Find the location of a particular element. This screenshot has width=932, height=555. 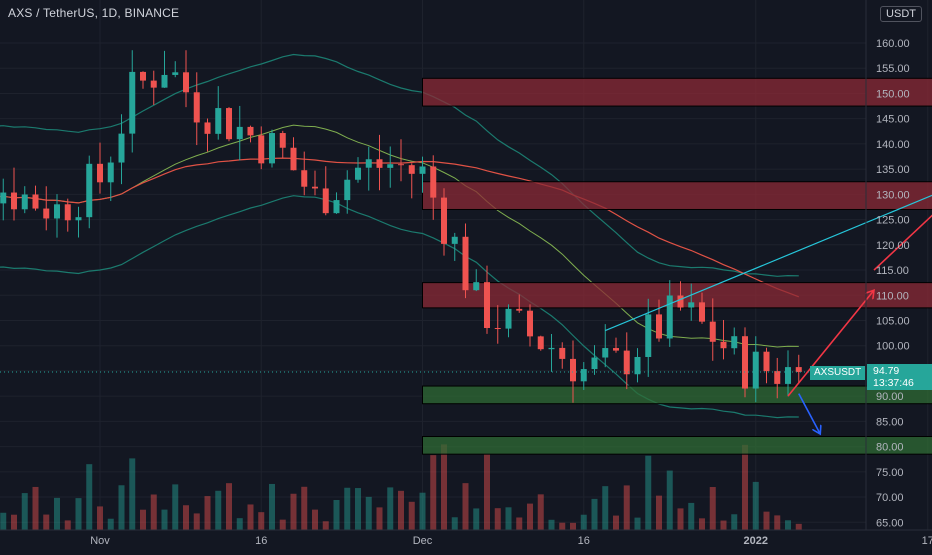

price-tick-label: 80.00 is located at coordinates (890, 448).